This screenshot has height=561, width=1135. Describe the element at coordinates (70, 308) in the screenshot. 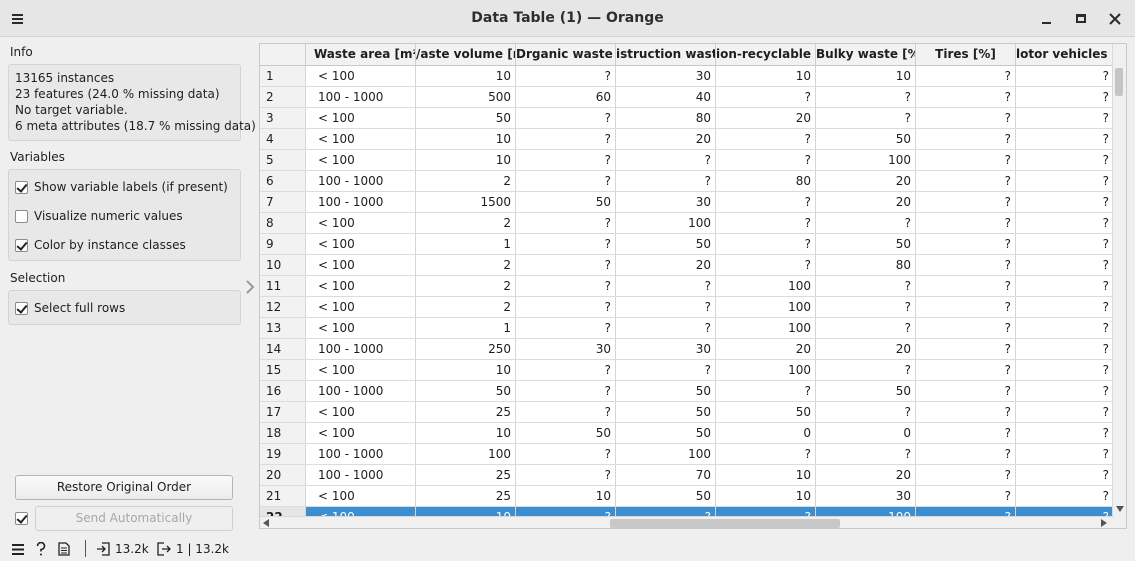

I see `select-full-rows-checkbox: Select full rows` at that location.